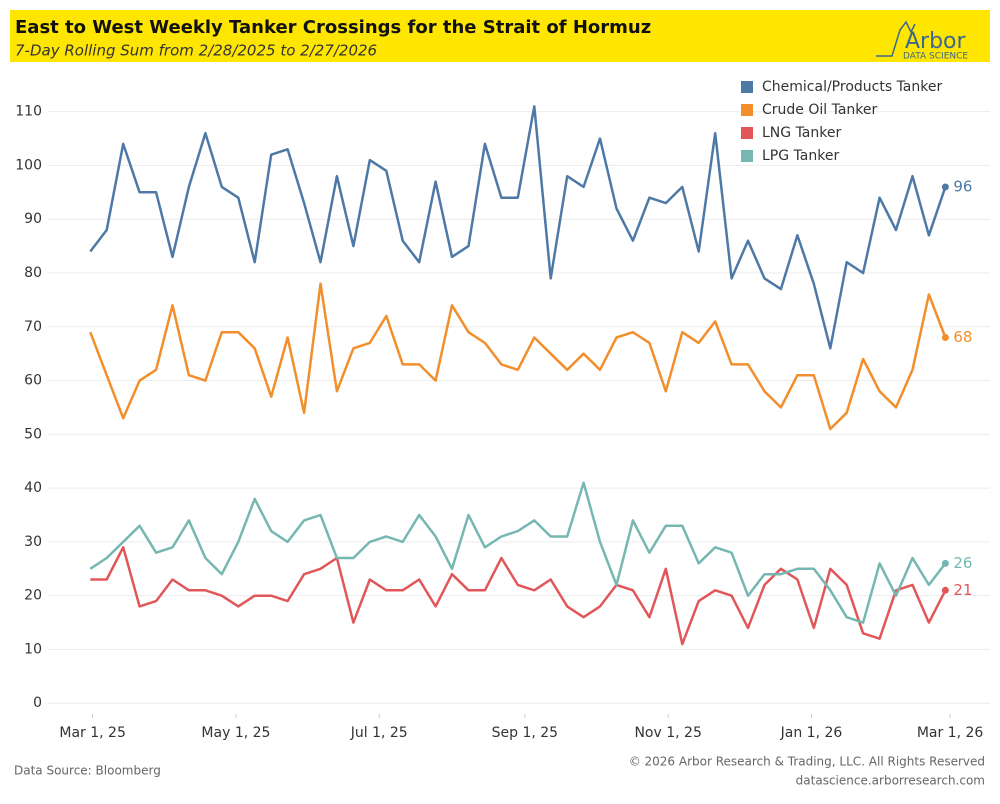 This screenshot has height=804, width=1000. What do you see at coordinates (33, 273) in the screenshot?
I see `y-tick-label: 80` at bounding box center [33, 273].